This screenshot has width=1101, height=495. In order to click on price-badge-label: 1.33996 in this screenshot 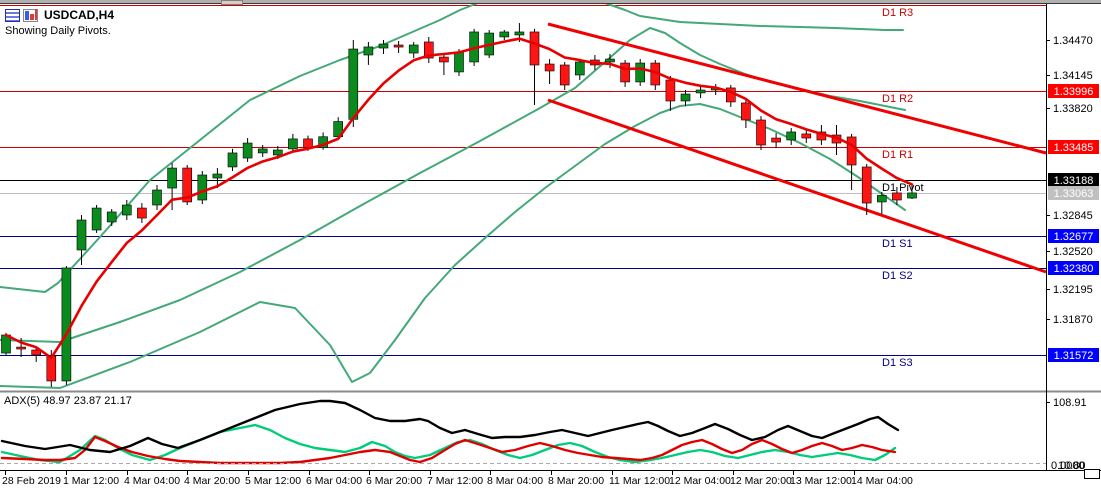, I will do `click(1074, 92)`.